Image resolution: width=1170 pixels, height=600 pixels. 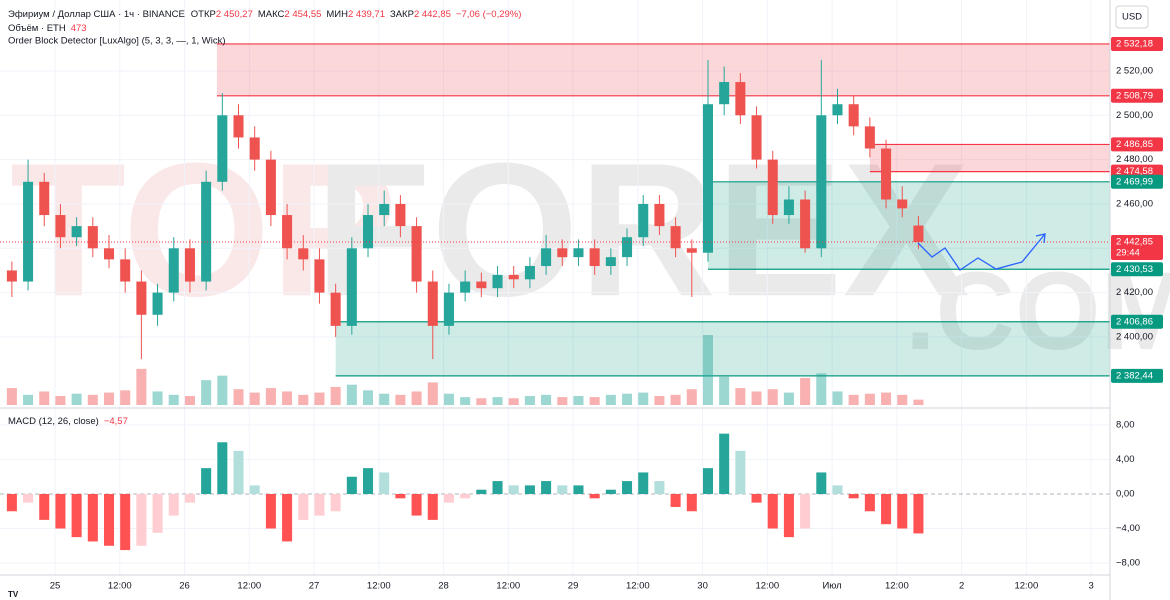 What do you see at coordinates (489, 14) in the screenshot?
I see `change: −7,06 (−0,29%)` at bounding box center [489, 14].